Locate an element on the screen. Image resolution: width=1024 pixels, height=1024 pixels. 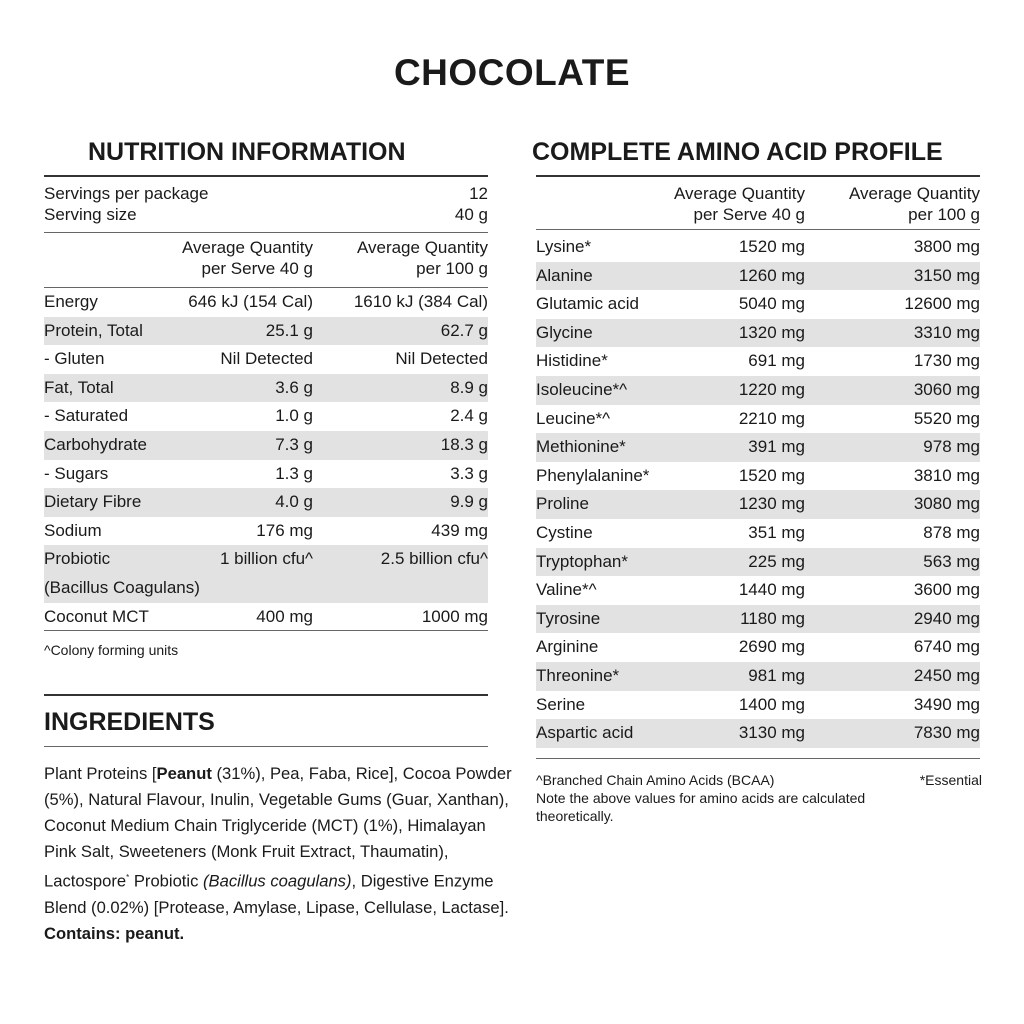
allergen-statement: Contains: peanut. is located at coordinates (114, 933).